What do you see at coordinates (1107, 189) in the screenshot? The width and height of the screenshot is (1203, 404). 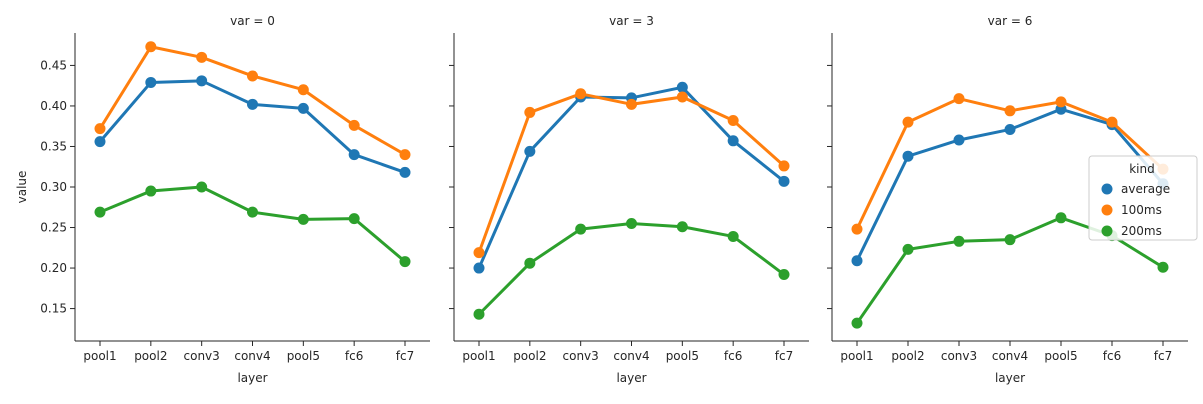 I see `legend-marker-average` at bounding box center [1107, 189].